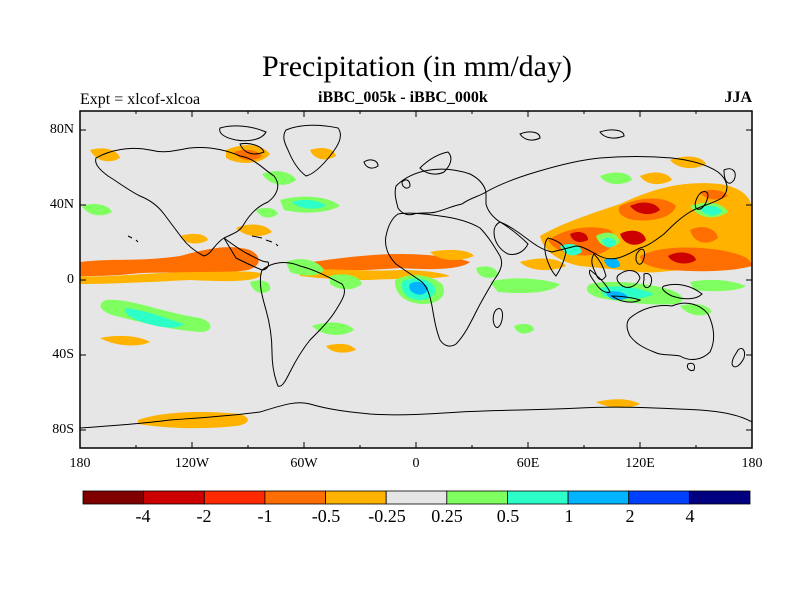 This screenshot has width=800, height=600. Describe the element at coordinates (312, 150) in the screenshot. I see `greenland-coast` at that location.